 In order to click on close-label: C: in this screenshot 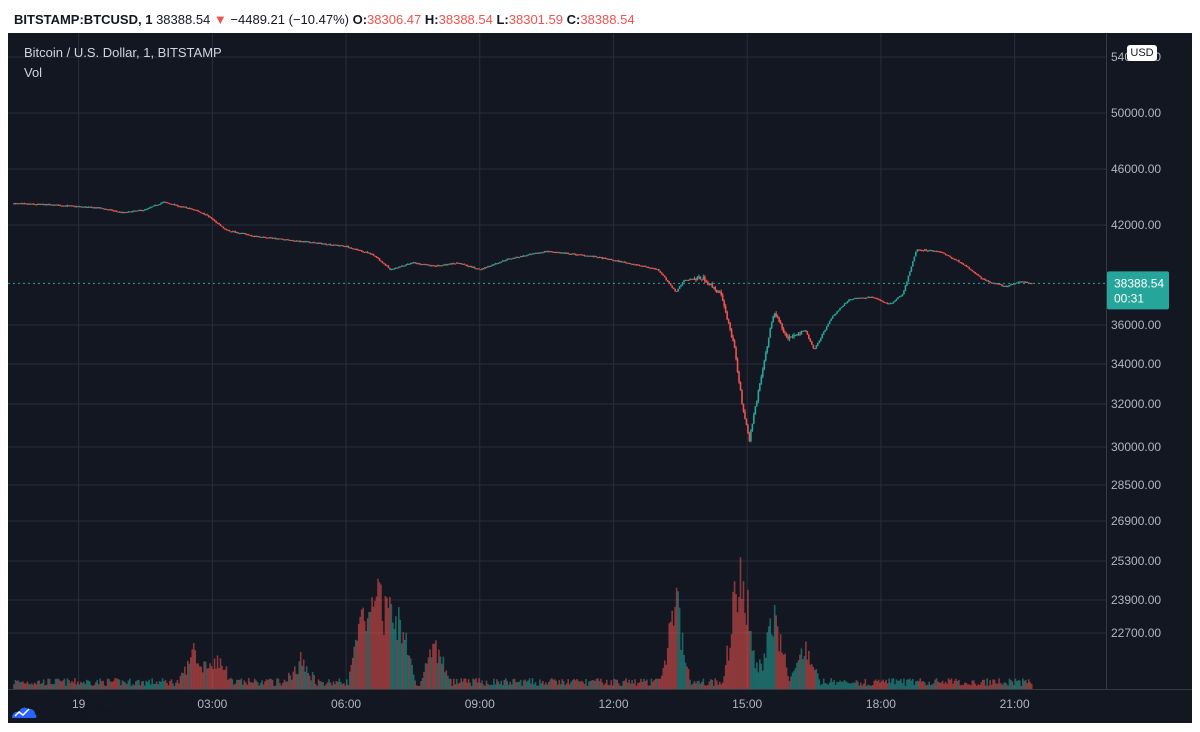, I will do `click(573, 19)`.